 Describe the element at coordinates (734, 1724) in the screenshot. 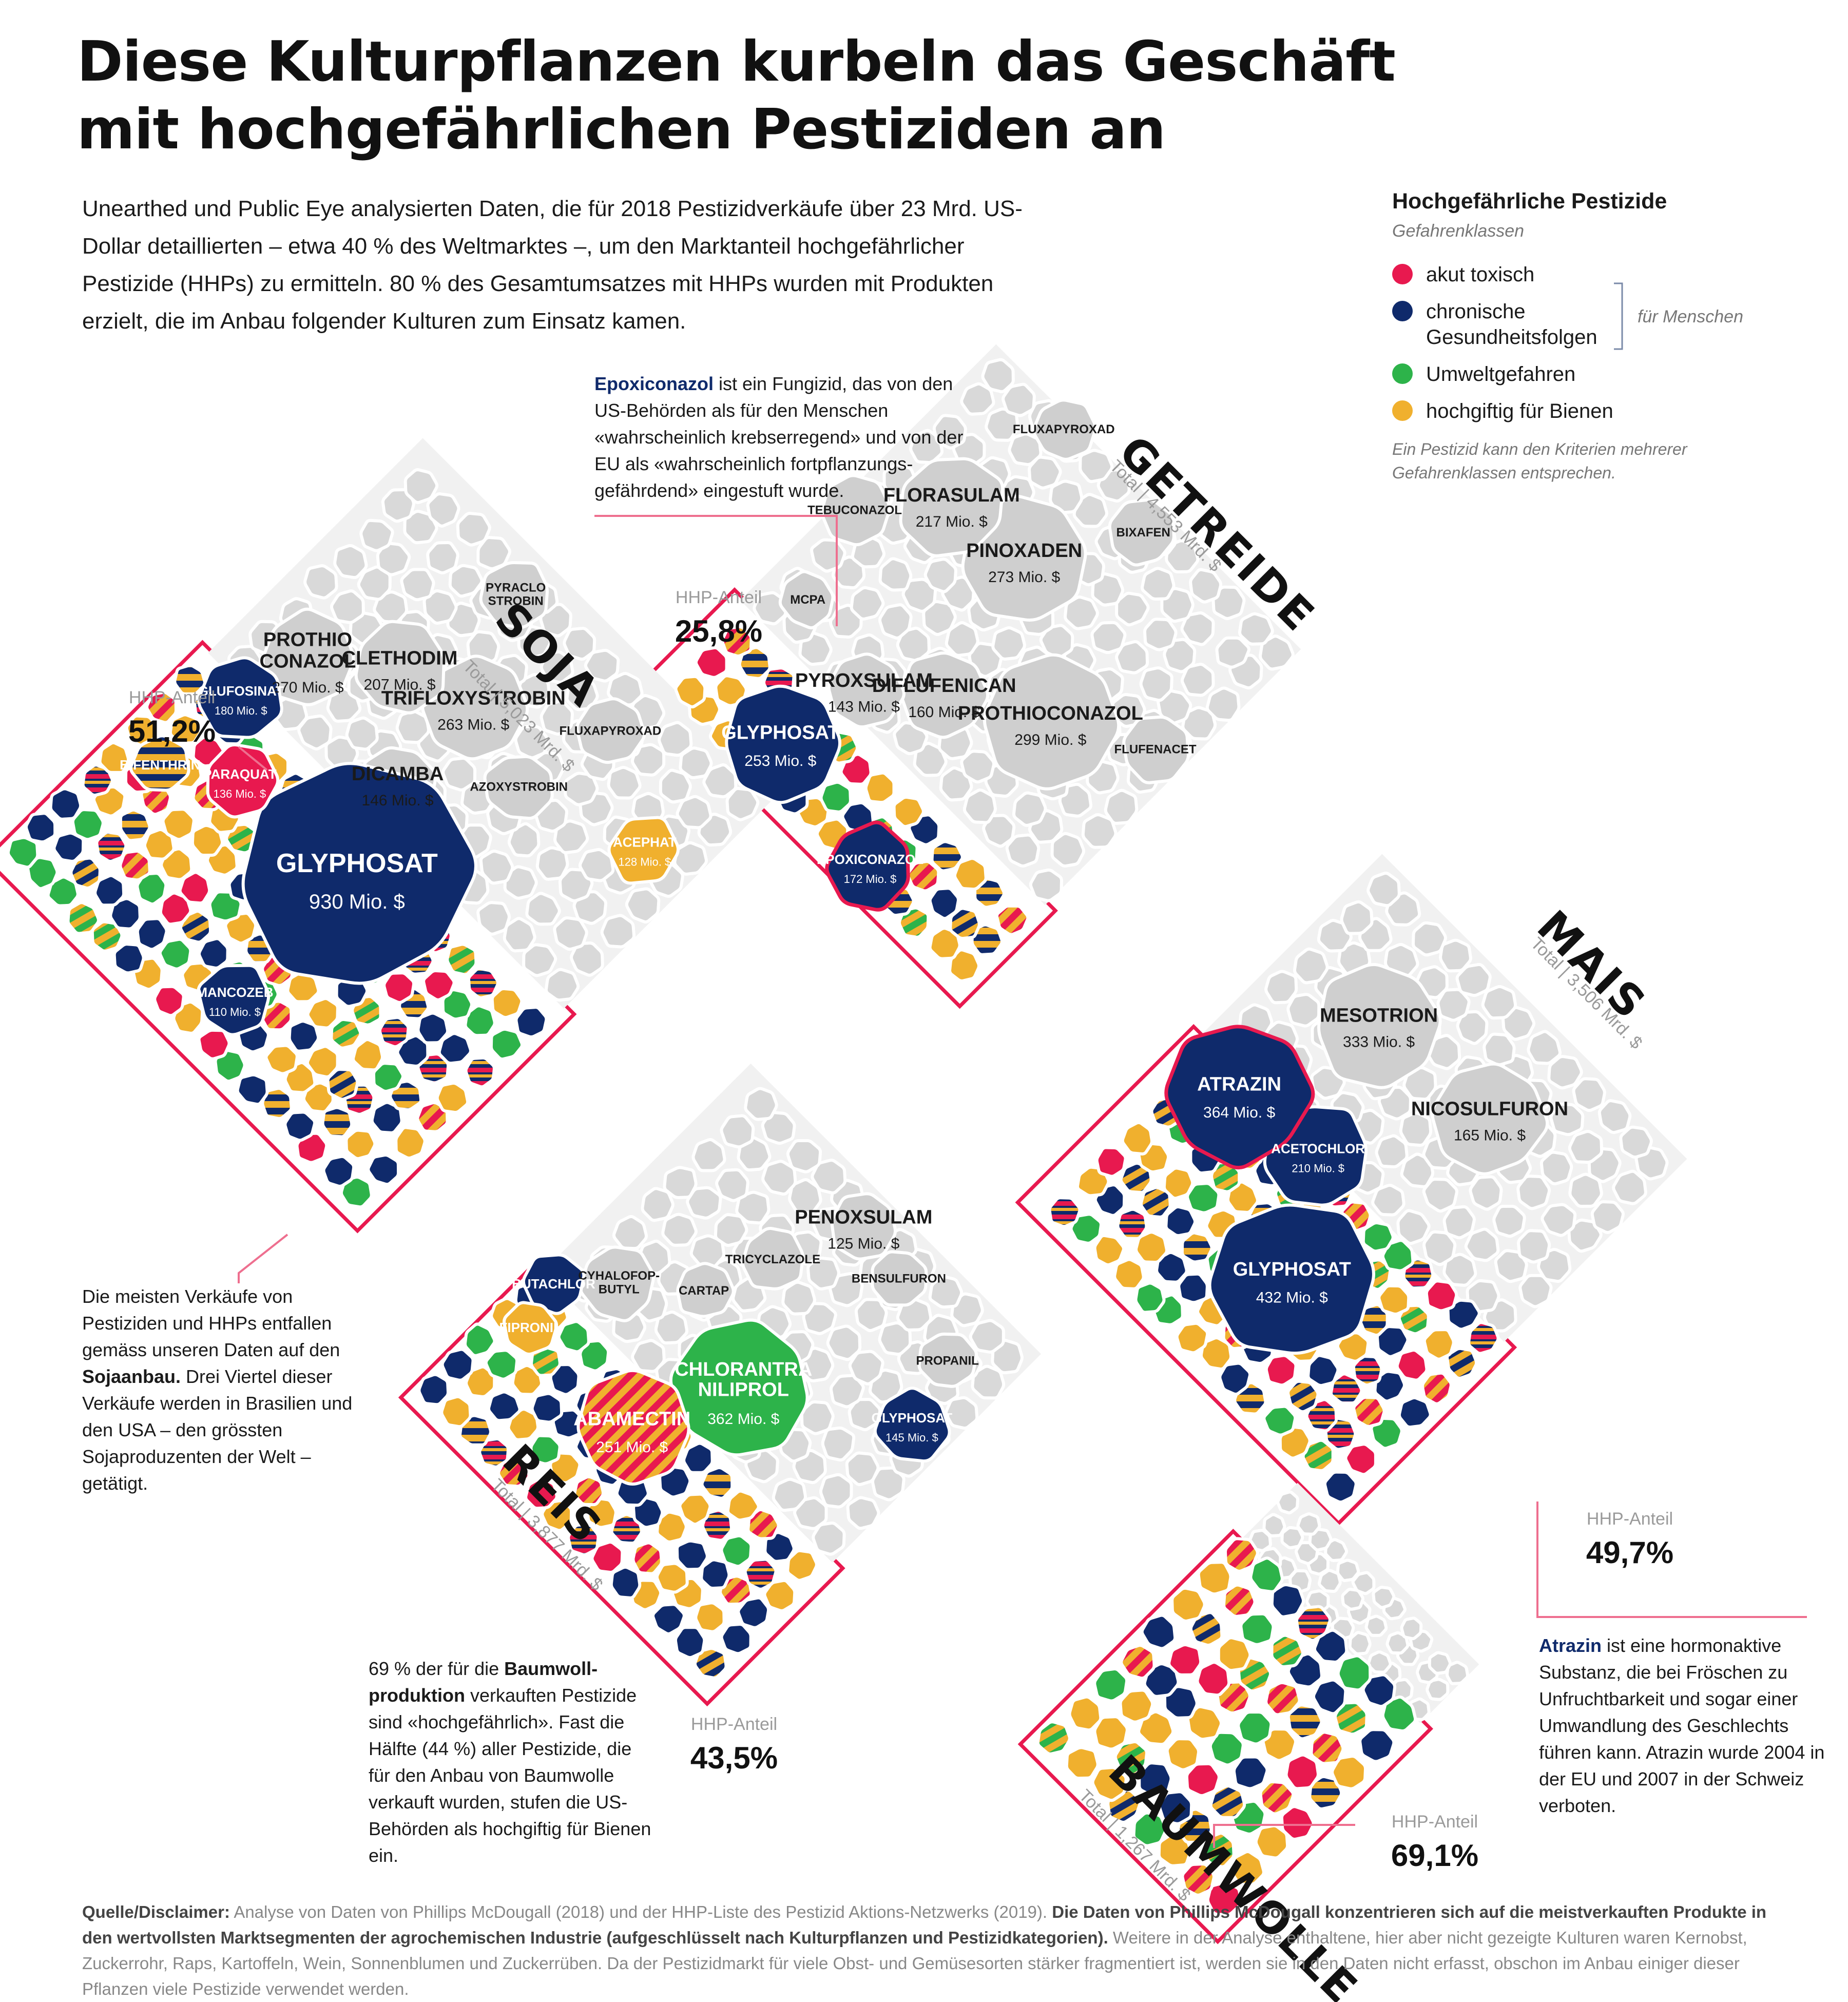

I see `hhp-share-label: HHP-Anteil` at that location.